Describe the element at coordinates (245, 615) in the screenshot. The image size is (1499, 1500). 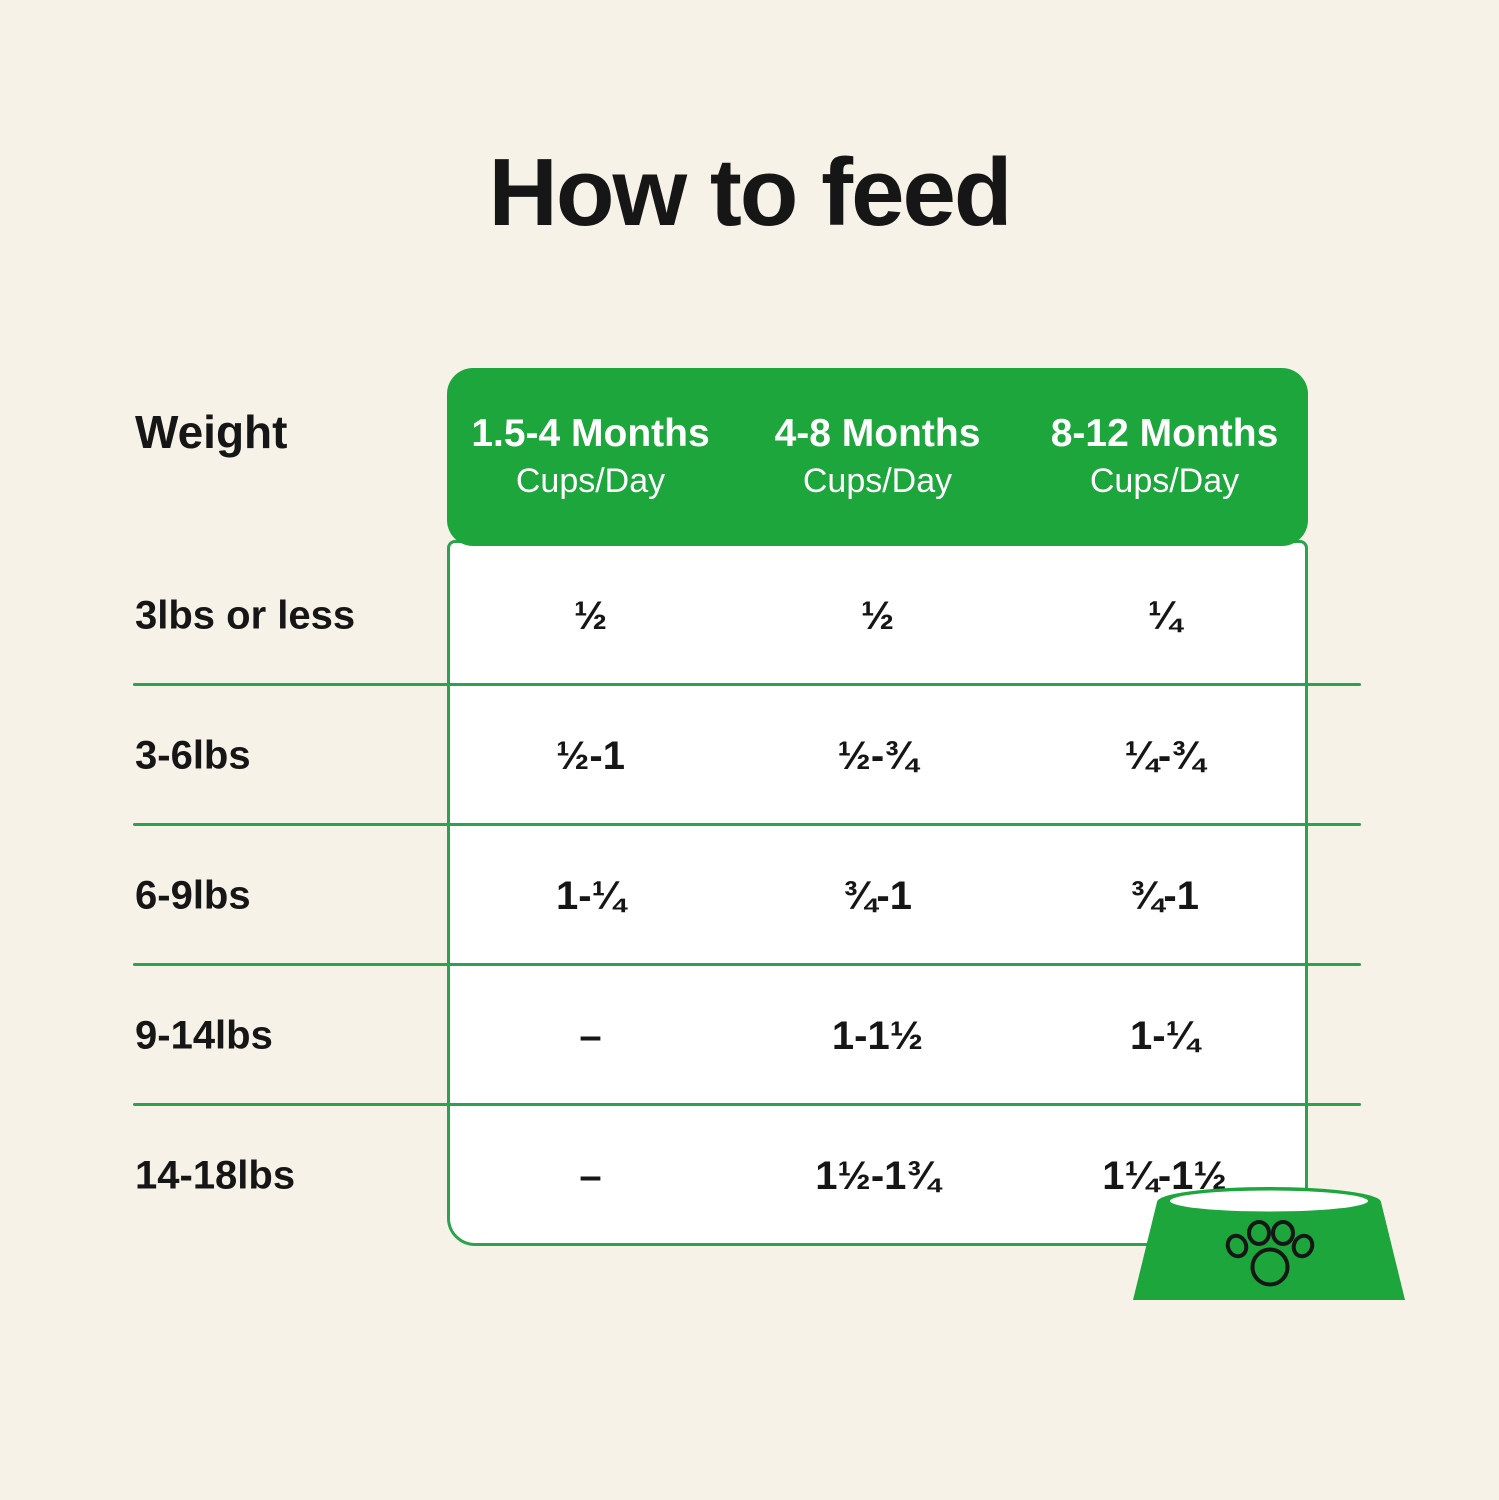
I see `row-weight-label: 3lbs or less` at that location.